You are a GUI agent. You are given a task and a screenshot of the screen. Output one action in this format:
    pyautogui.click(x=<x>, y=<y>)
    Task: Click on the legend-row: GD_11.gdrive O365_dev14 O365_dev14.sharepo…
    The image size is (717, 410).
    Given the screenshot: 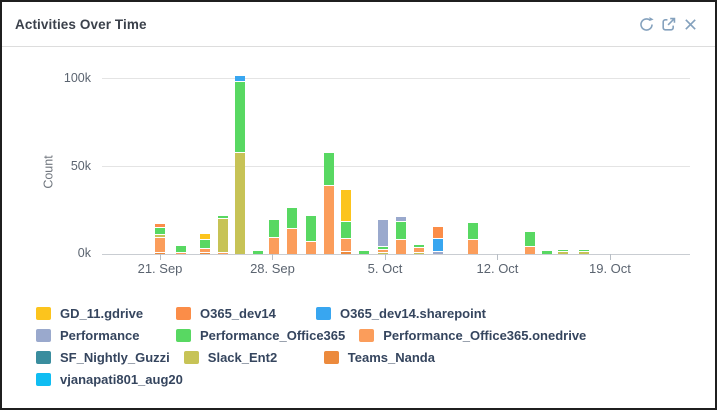 What is the action you would take?
    pyautogui.click(x=365, y=313)
    